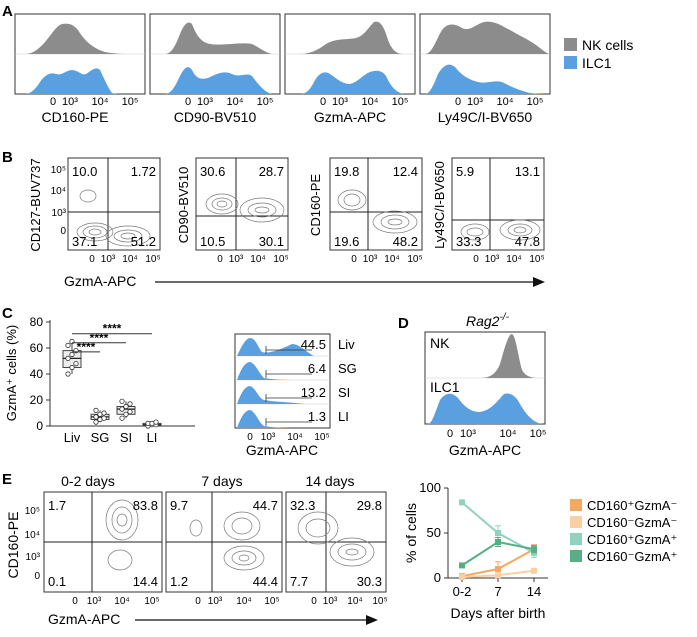 The height and width of the screenshot is (637, 697). What do you see at coordinates (271, 171) in the screenshot?
I see `quadrant-ur: 28.7` at bounding box center [271, 171].